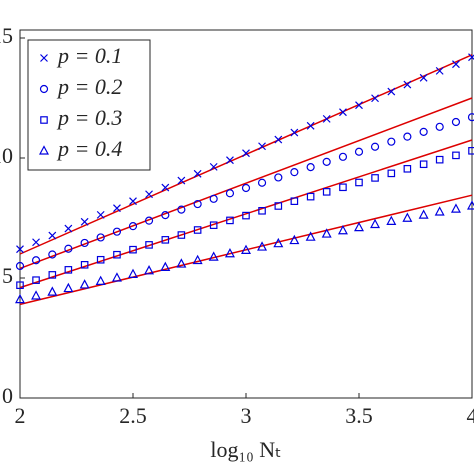  What do you see at coordinates (359, 415) in the screenshot?
I see `x-tick-label: 3.5` at bounding box center [359, 415].